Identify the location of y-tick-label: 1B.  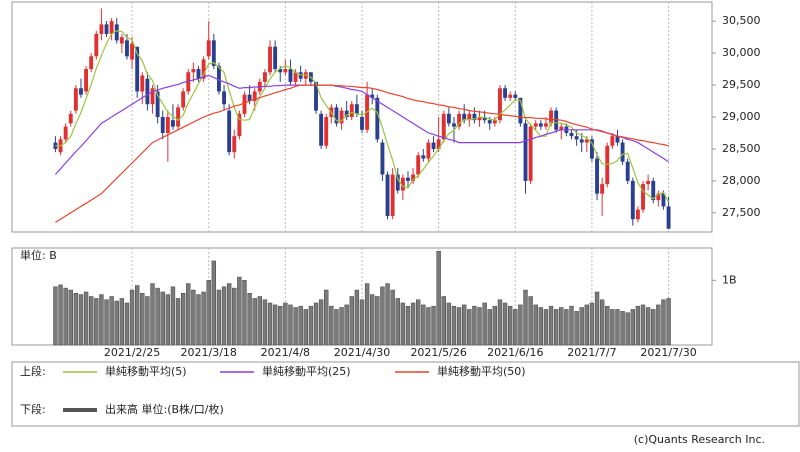
(729, 279).